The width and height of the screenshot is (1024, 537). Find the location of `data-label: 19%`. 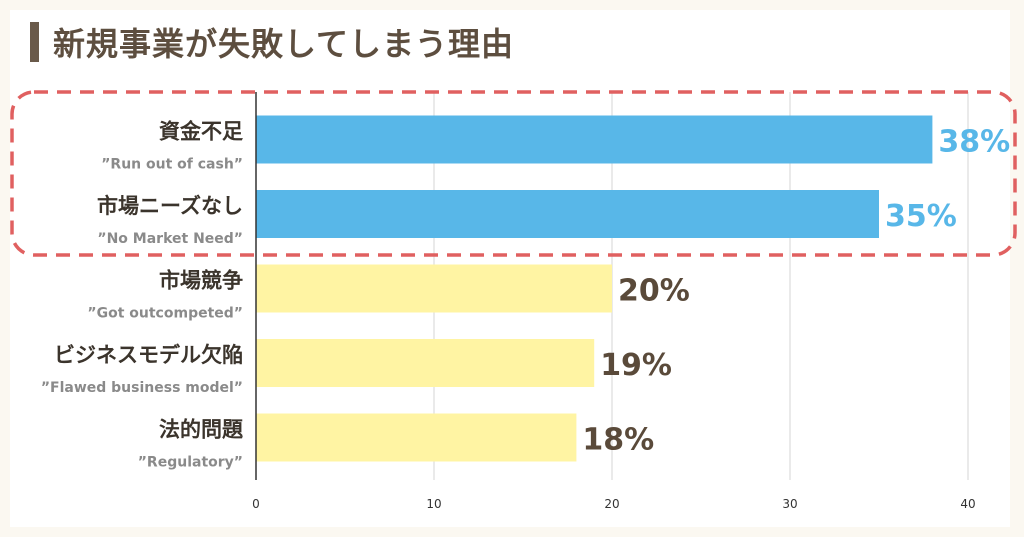

data-label: 19% is located at coordinates (636, 365).